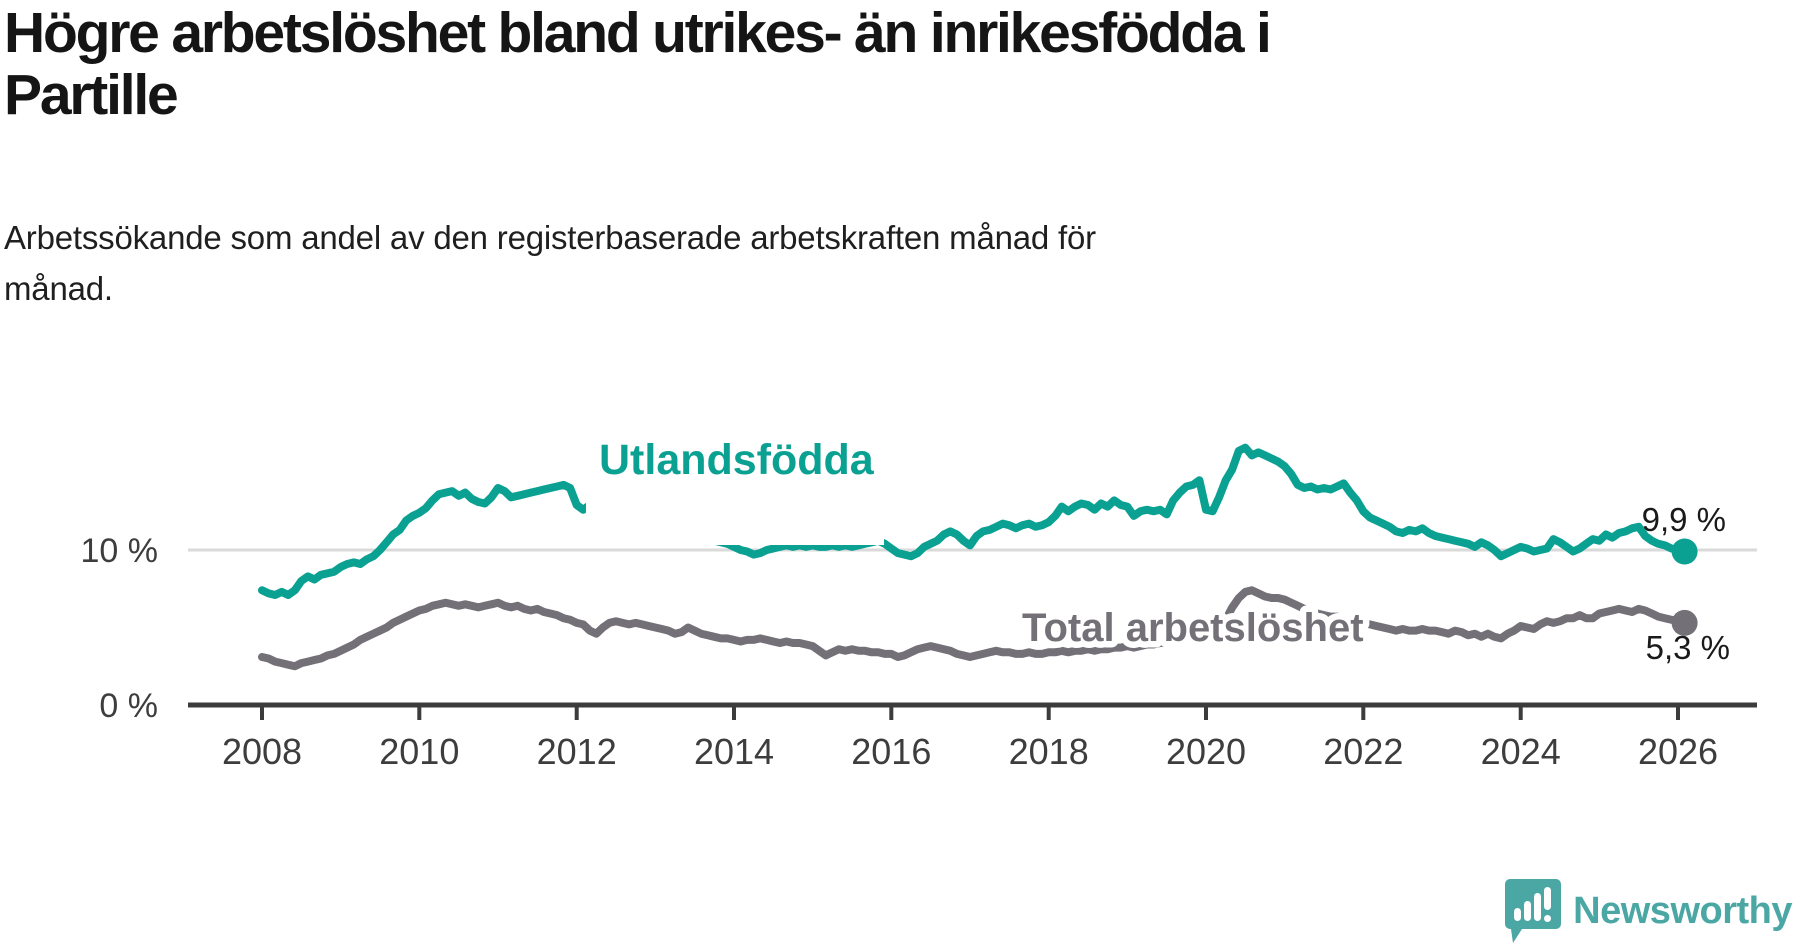 Image resolution: width=1800 pixels, height=948 pixels. What do you see at coordinates (91, 95) in the screenshot?
I see `title-line-2: Partille` at bounding box center [91, 95].